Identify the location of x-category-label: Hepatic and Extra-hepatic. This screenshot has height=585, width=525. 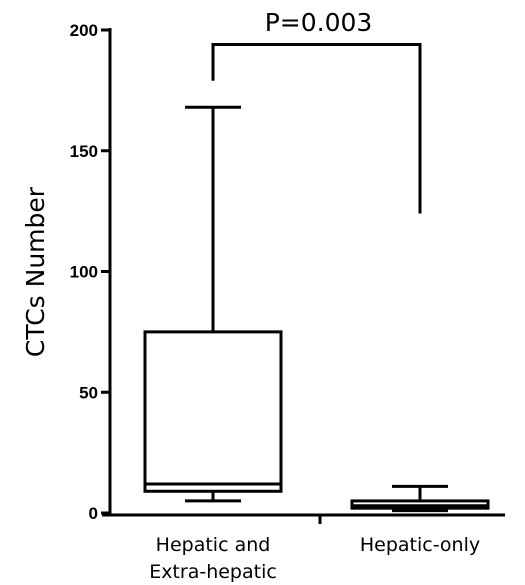
(213, 558).